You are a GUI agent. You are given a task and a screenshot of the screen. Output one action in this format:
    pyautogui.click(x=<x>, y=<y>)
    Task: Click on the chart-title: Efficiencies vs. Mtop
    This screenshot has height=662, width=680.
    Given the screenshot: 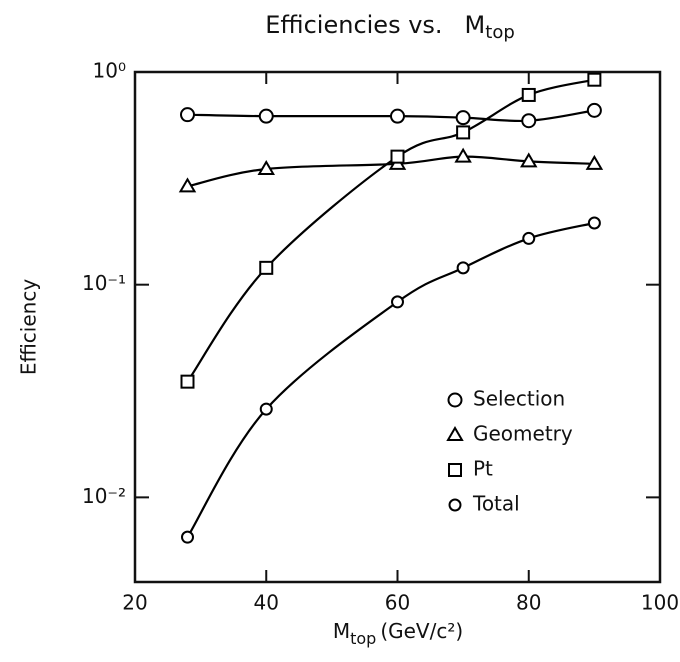 What is the action you would take?
    pyautogui.click(x=390, y=27)
    